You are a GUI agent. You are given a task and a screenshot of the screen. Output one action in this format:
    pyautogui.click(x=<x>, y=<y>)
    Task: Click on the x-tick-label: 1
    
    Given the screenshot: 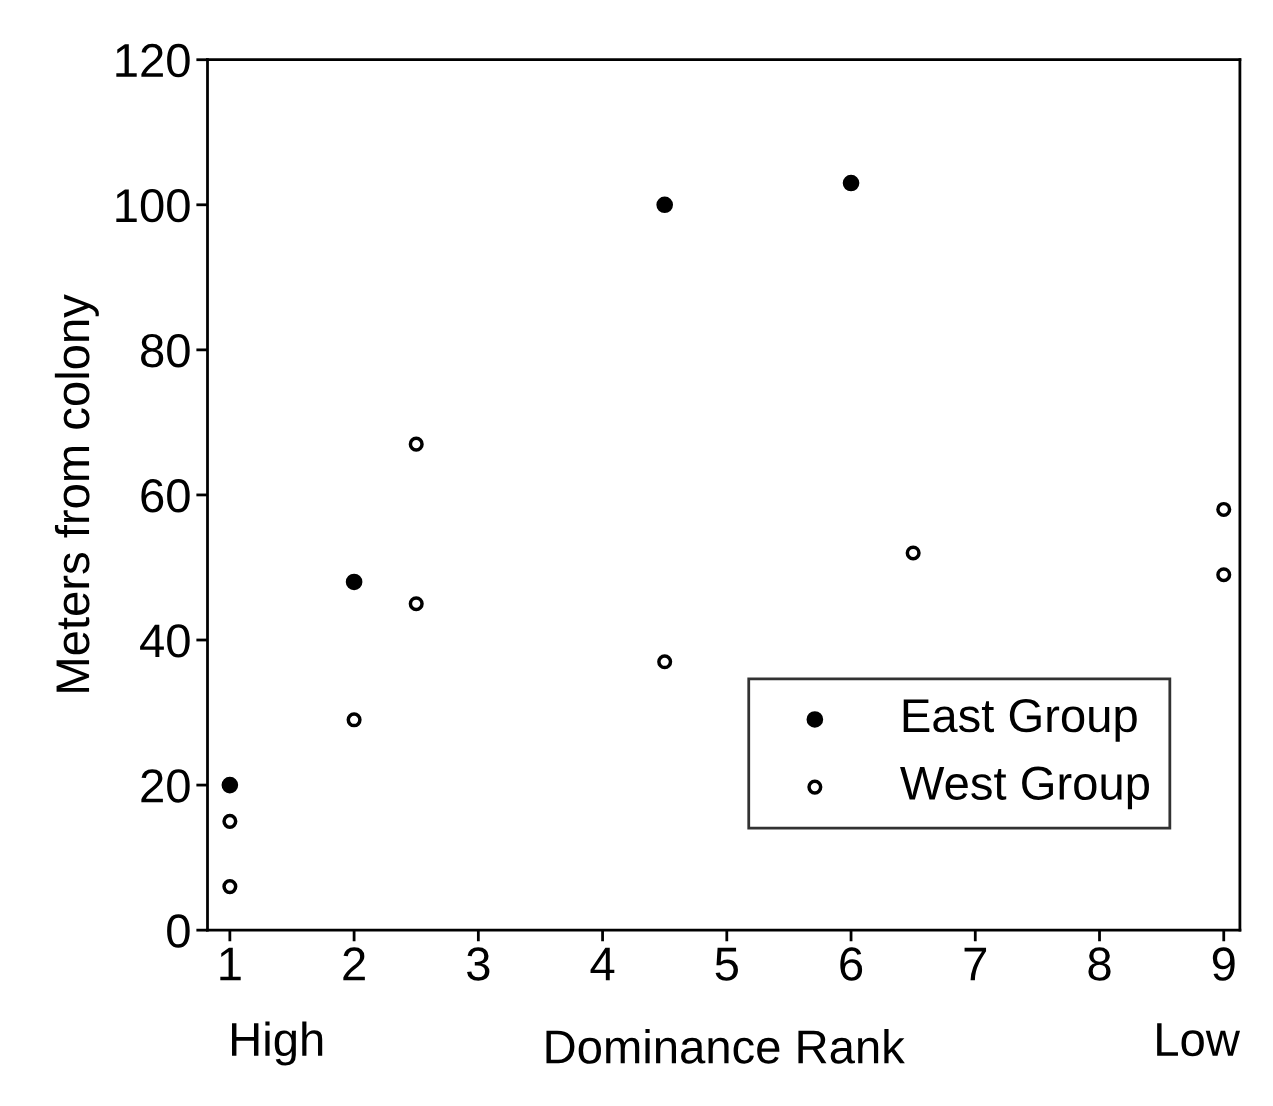 What is the action you would take?
    pyautogui.click(x=230, y=964)
    